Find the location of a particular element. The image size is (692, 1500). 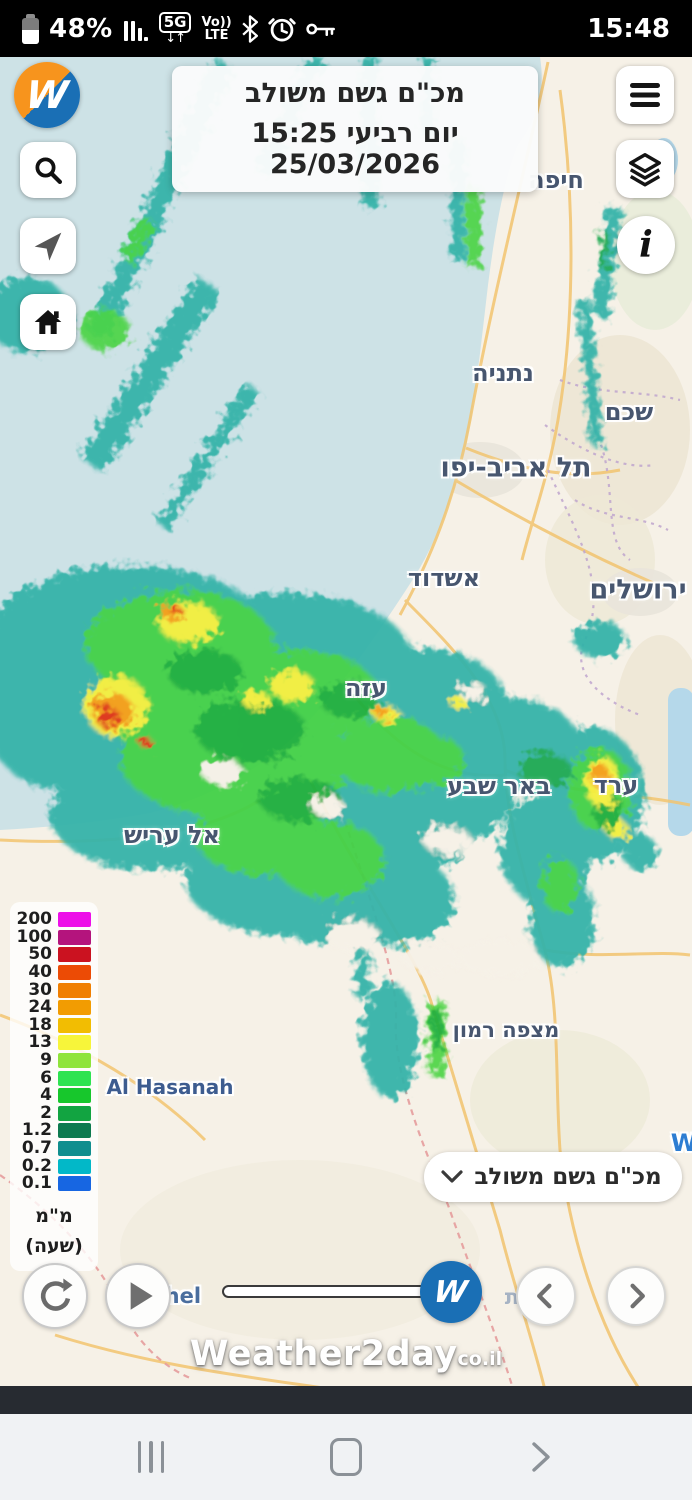

legend-value: 30 is located at coordinates (40, 989).